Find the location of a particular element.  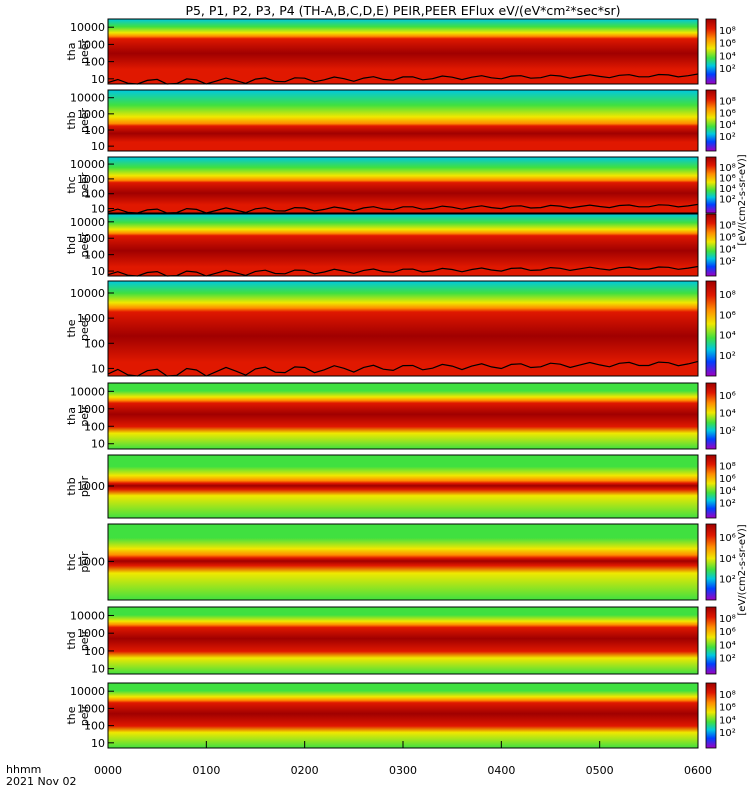

x-tick-label: 0200 is located at coordinates (305, 770).